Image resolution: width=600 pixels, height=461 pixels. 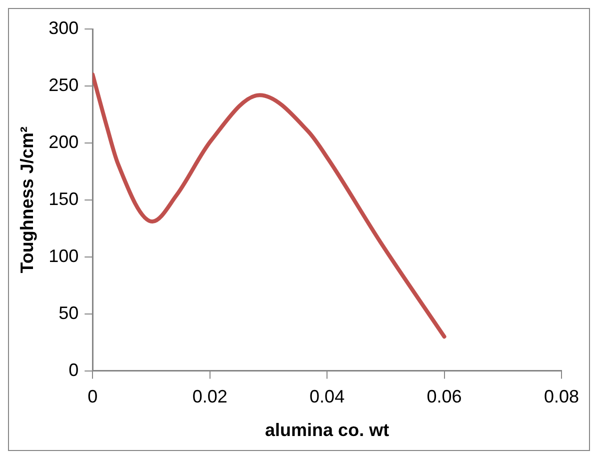 What do you see at coordinates (93, 396) in the screenshot?
I see `x-tick-label: 0` at bounding box center [93, 396].